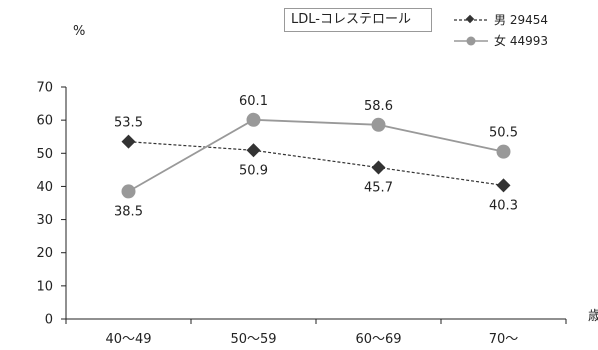 This screenshot has height=350, width=598. What do you see at coordinates (44, 187) in the screenshot?
I see `y-tick-label: 40` at bounding box center [44, 187].